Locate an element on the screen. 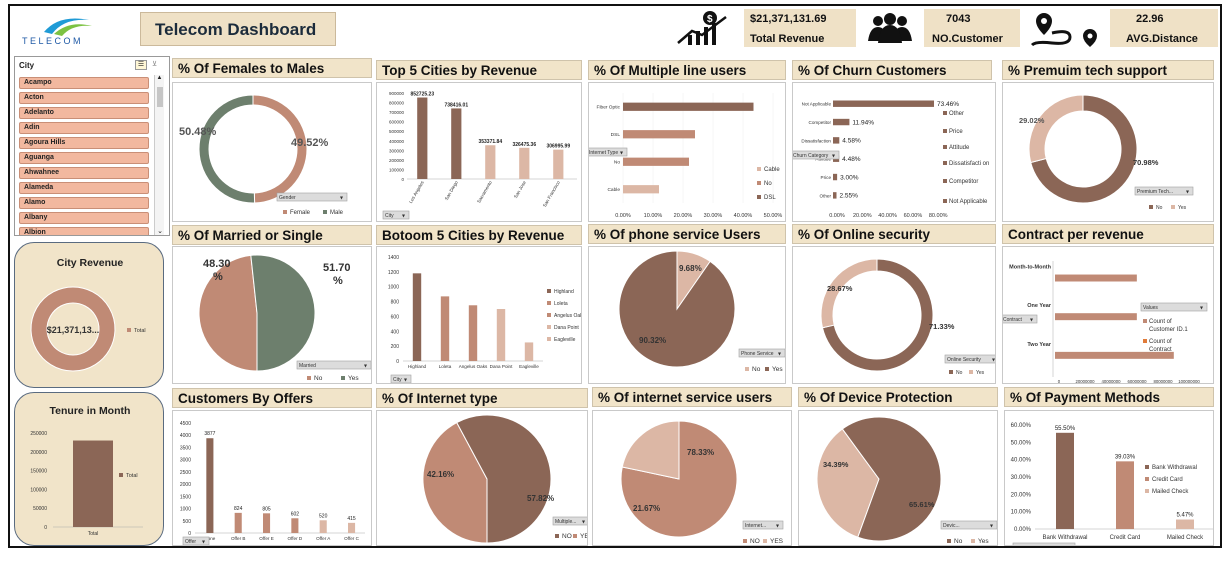 This screenshot has width=1230, height=561. legend-label: Competitor is located at coordinates (963, 182).